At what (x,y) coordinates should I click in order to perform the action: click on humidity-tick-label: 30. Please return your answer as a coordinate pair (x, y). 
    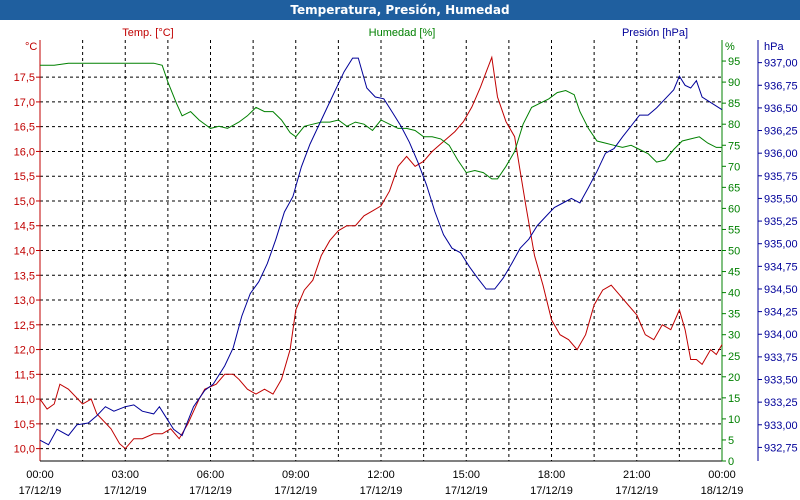
    Looking at the image, I should click on (734, 336).